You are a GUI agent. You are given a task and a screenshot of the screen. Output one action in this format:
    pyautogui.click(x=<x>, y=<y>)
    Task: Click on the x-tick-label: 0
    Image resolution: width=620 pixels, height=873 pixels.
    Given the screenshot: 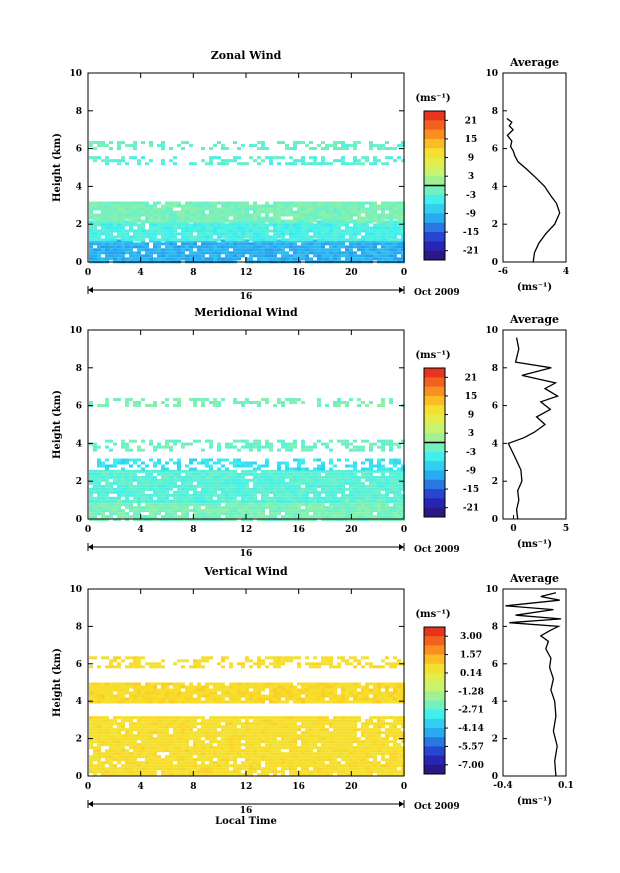 What is the action you would take?
    pyautogui.click(x=404, y=273)
    